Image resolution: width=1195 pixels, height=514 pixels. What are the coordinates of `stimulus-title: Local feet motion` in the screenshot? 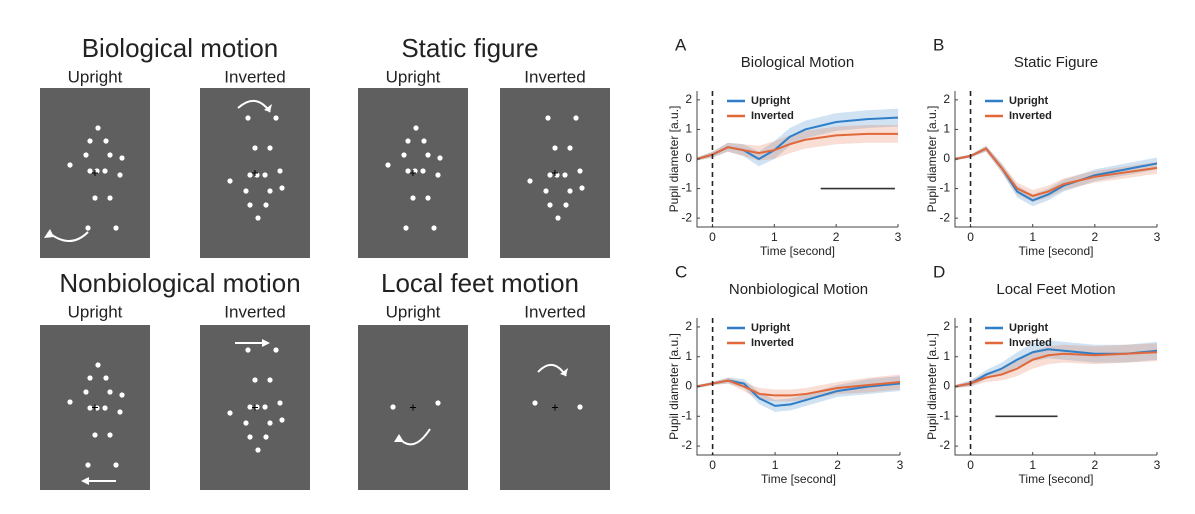 It's located at (480, 283).